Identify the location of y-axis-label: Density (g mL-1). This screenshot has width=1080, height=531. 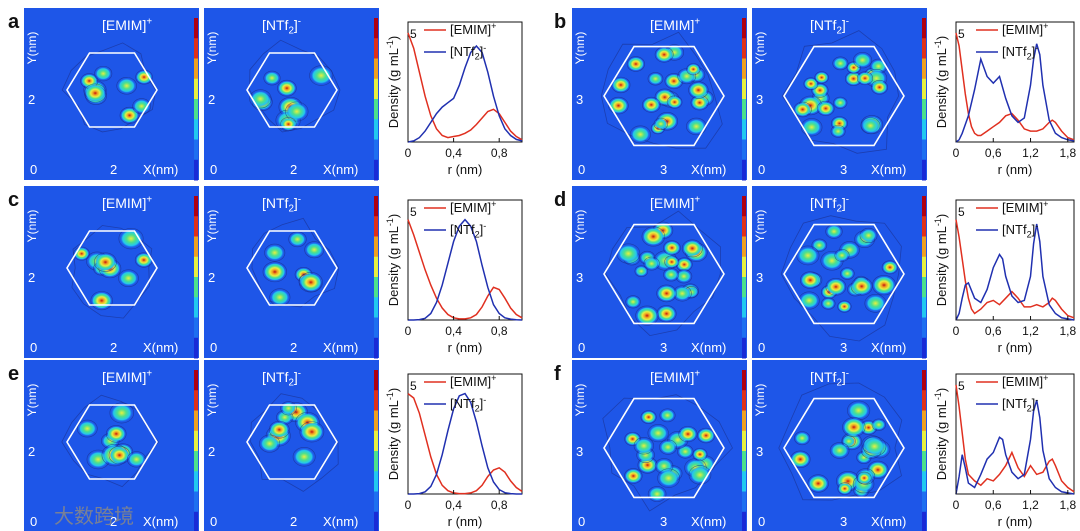
(941, 260).